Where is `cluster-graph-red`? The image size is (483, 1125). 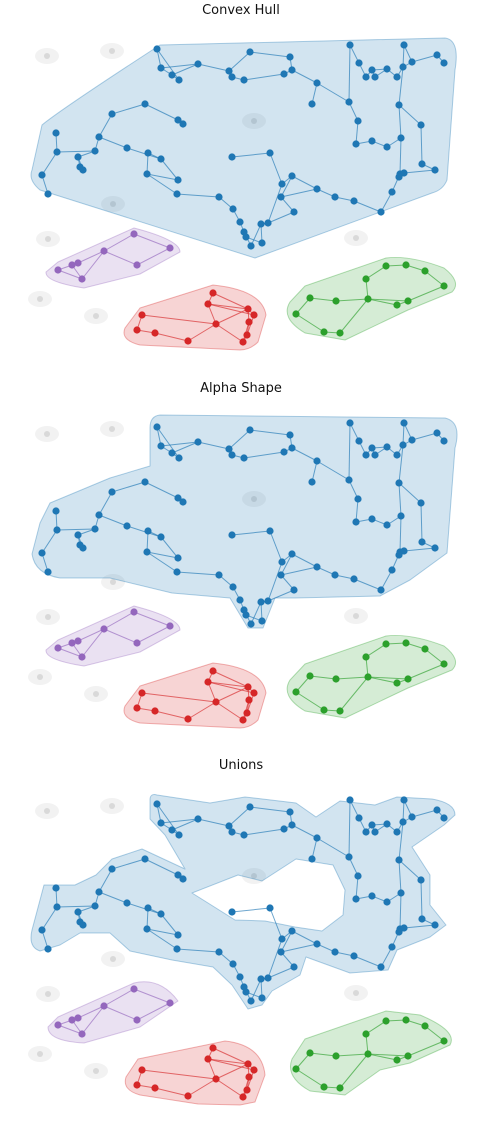
cluster-graph-red is located at coordinates (195, 1072).